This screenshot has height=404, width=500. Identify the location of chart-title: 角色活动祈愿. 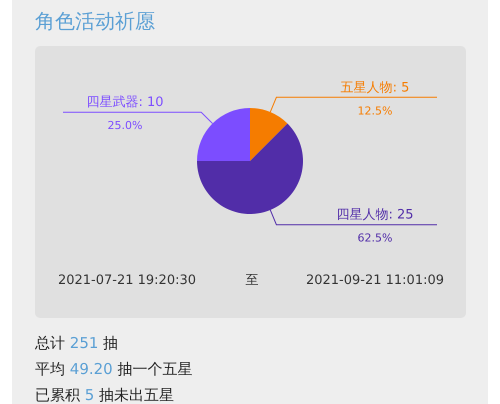
(95, 21).